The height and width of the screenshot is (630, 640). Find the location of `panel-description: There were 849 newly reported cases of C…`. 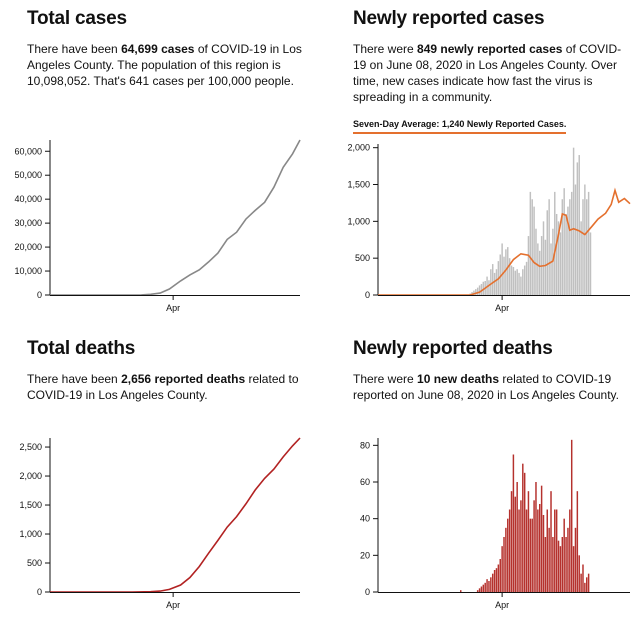

panel-description: There were 849 newly reported cases of C… is located at coordinates (487, 73).